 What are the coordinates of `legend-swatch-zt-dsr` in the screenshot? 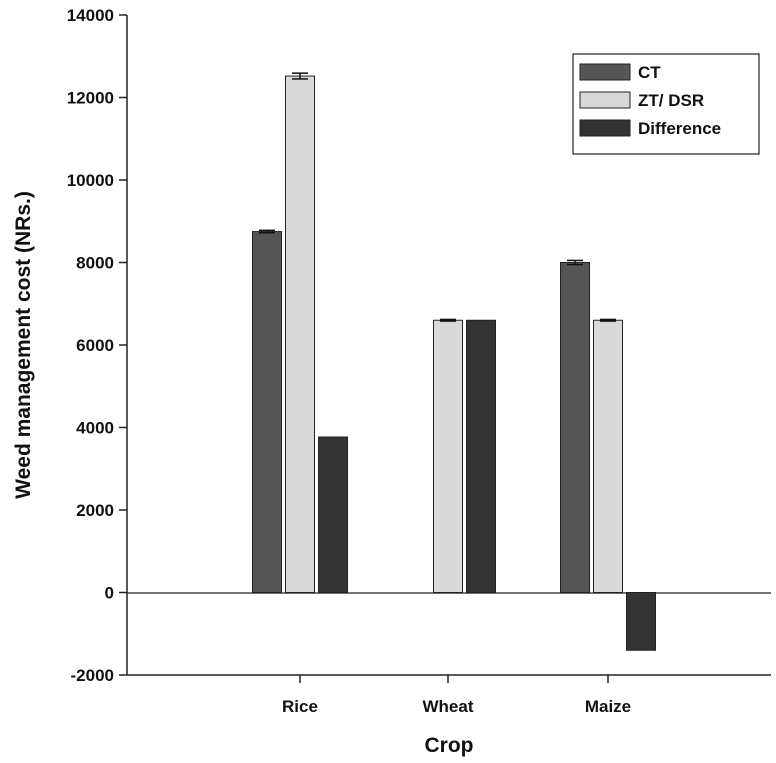 It's located at (605, 100).